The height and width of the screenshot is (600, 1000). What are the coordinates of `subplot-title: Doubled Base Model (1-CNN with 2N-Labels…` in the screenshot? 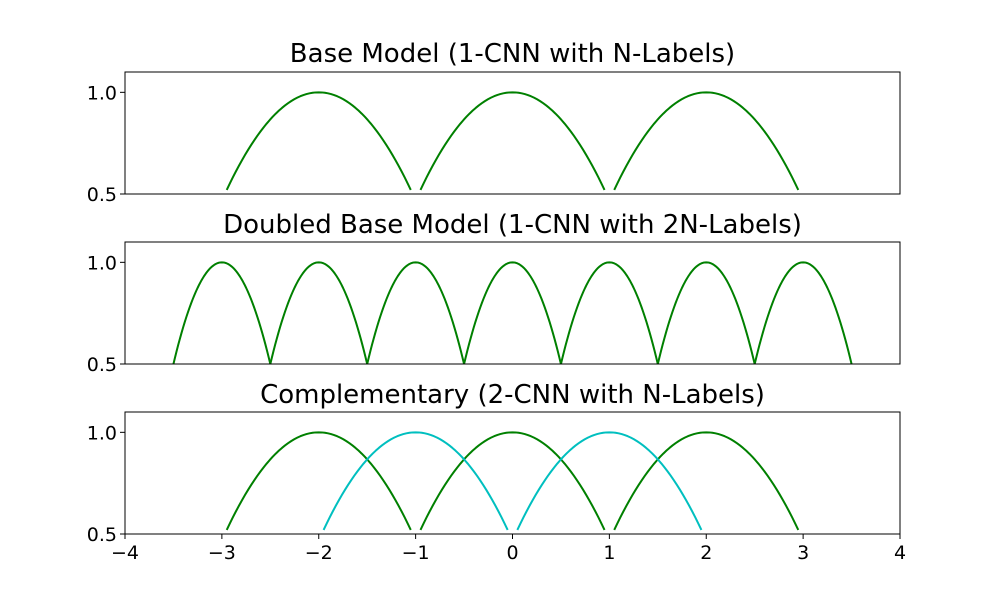 It's located at (512, 225).